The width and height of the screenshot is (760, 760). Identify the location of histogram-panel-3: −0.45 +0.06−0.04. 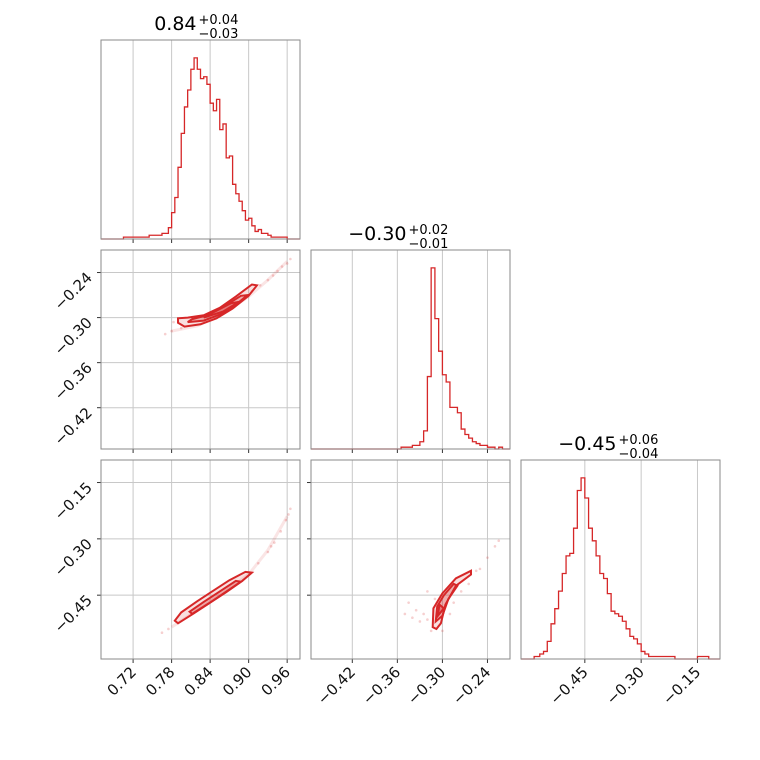
(620, 548).